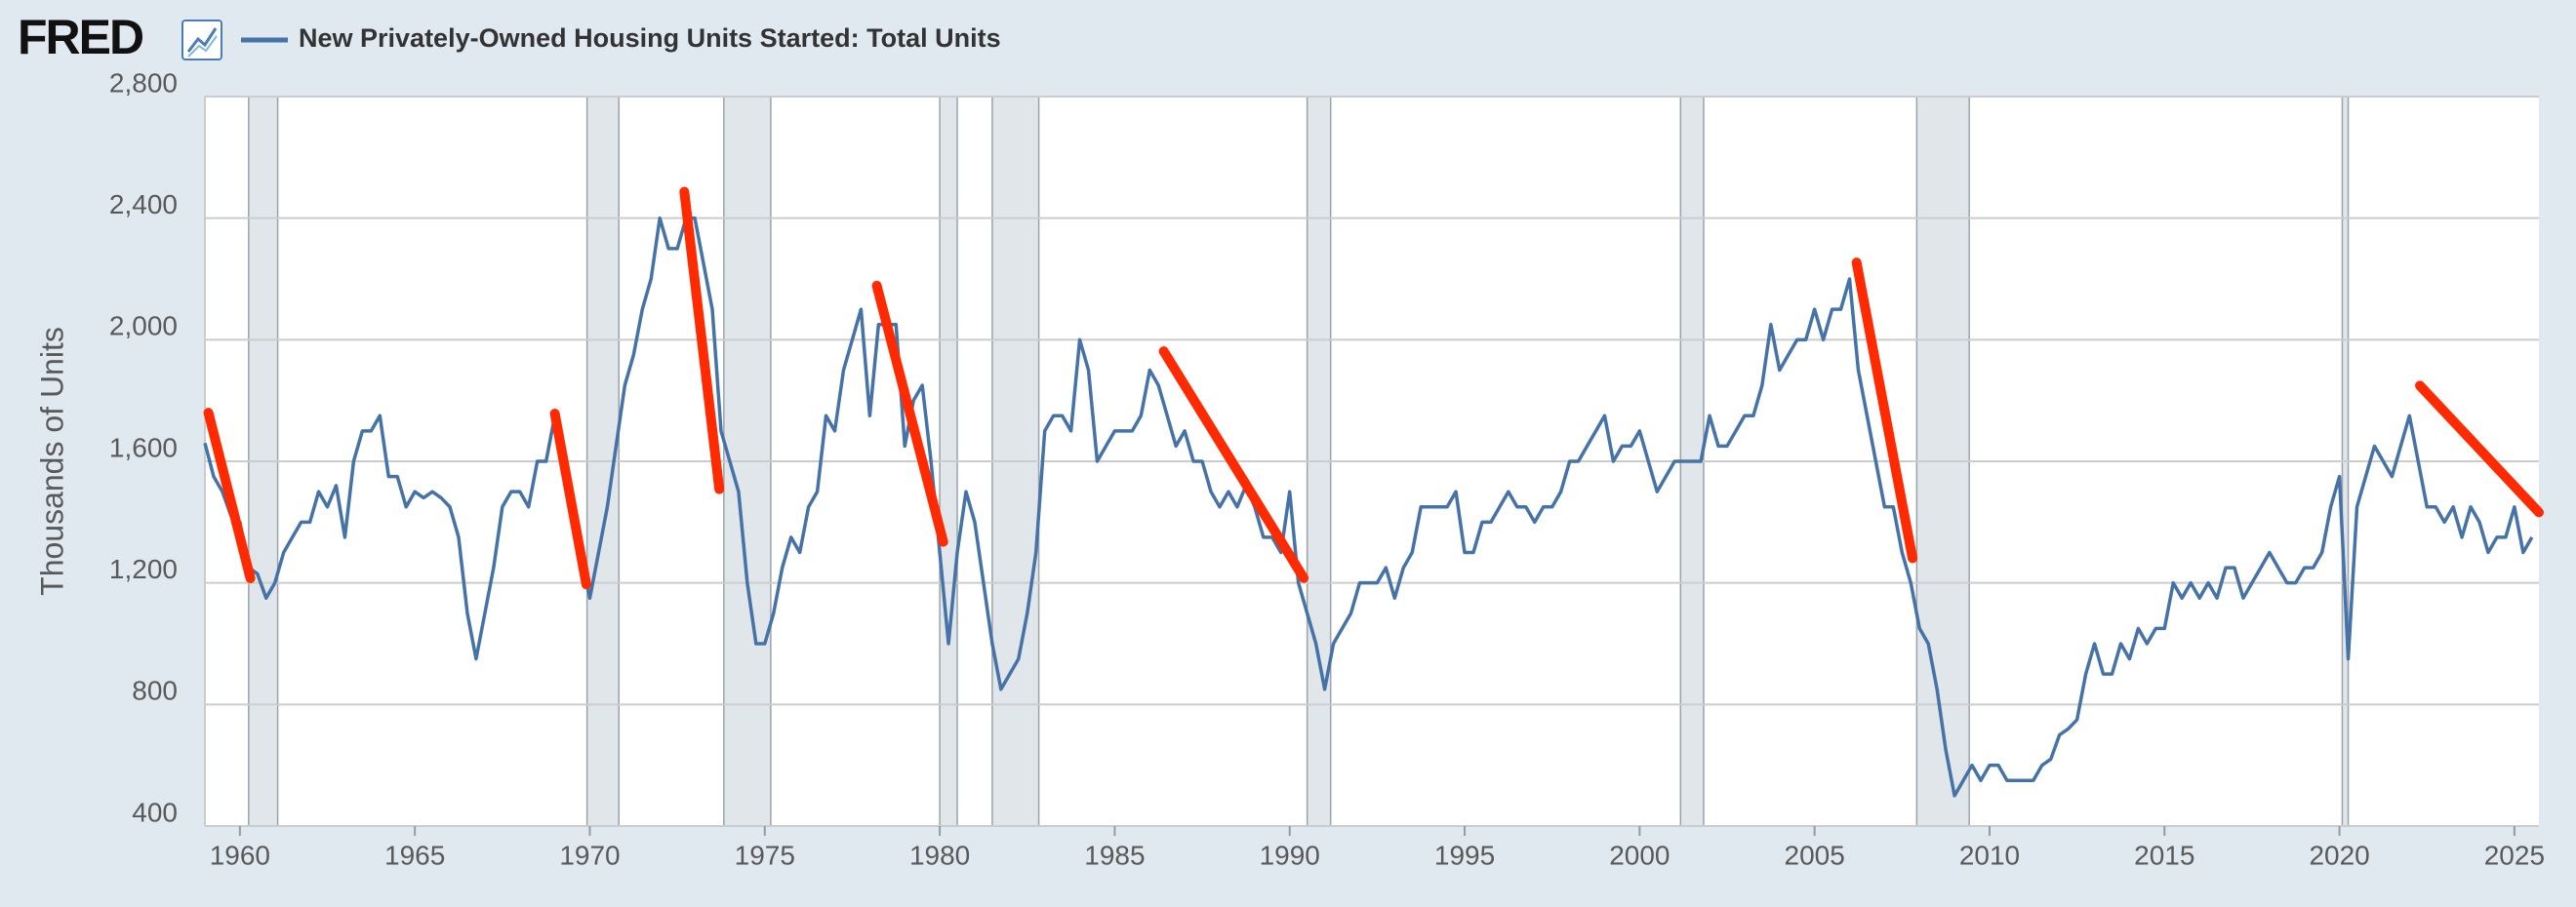 This screenshot has width=2576, height=907. I want to click on x-tick-label: 1995, so click(1464, 855).